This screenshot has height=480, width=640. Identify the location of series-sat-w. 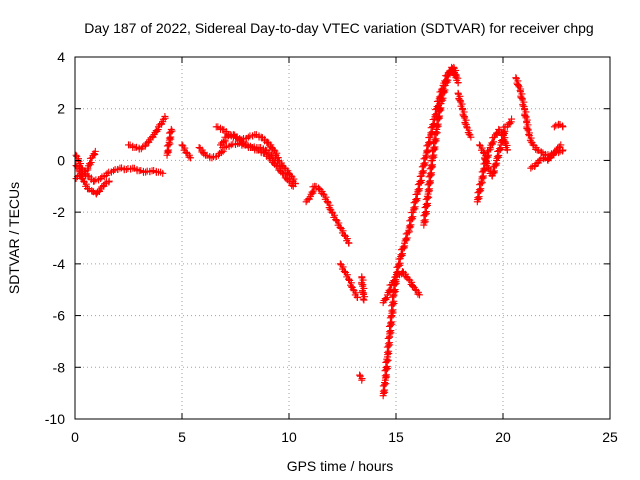
(509, 123).